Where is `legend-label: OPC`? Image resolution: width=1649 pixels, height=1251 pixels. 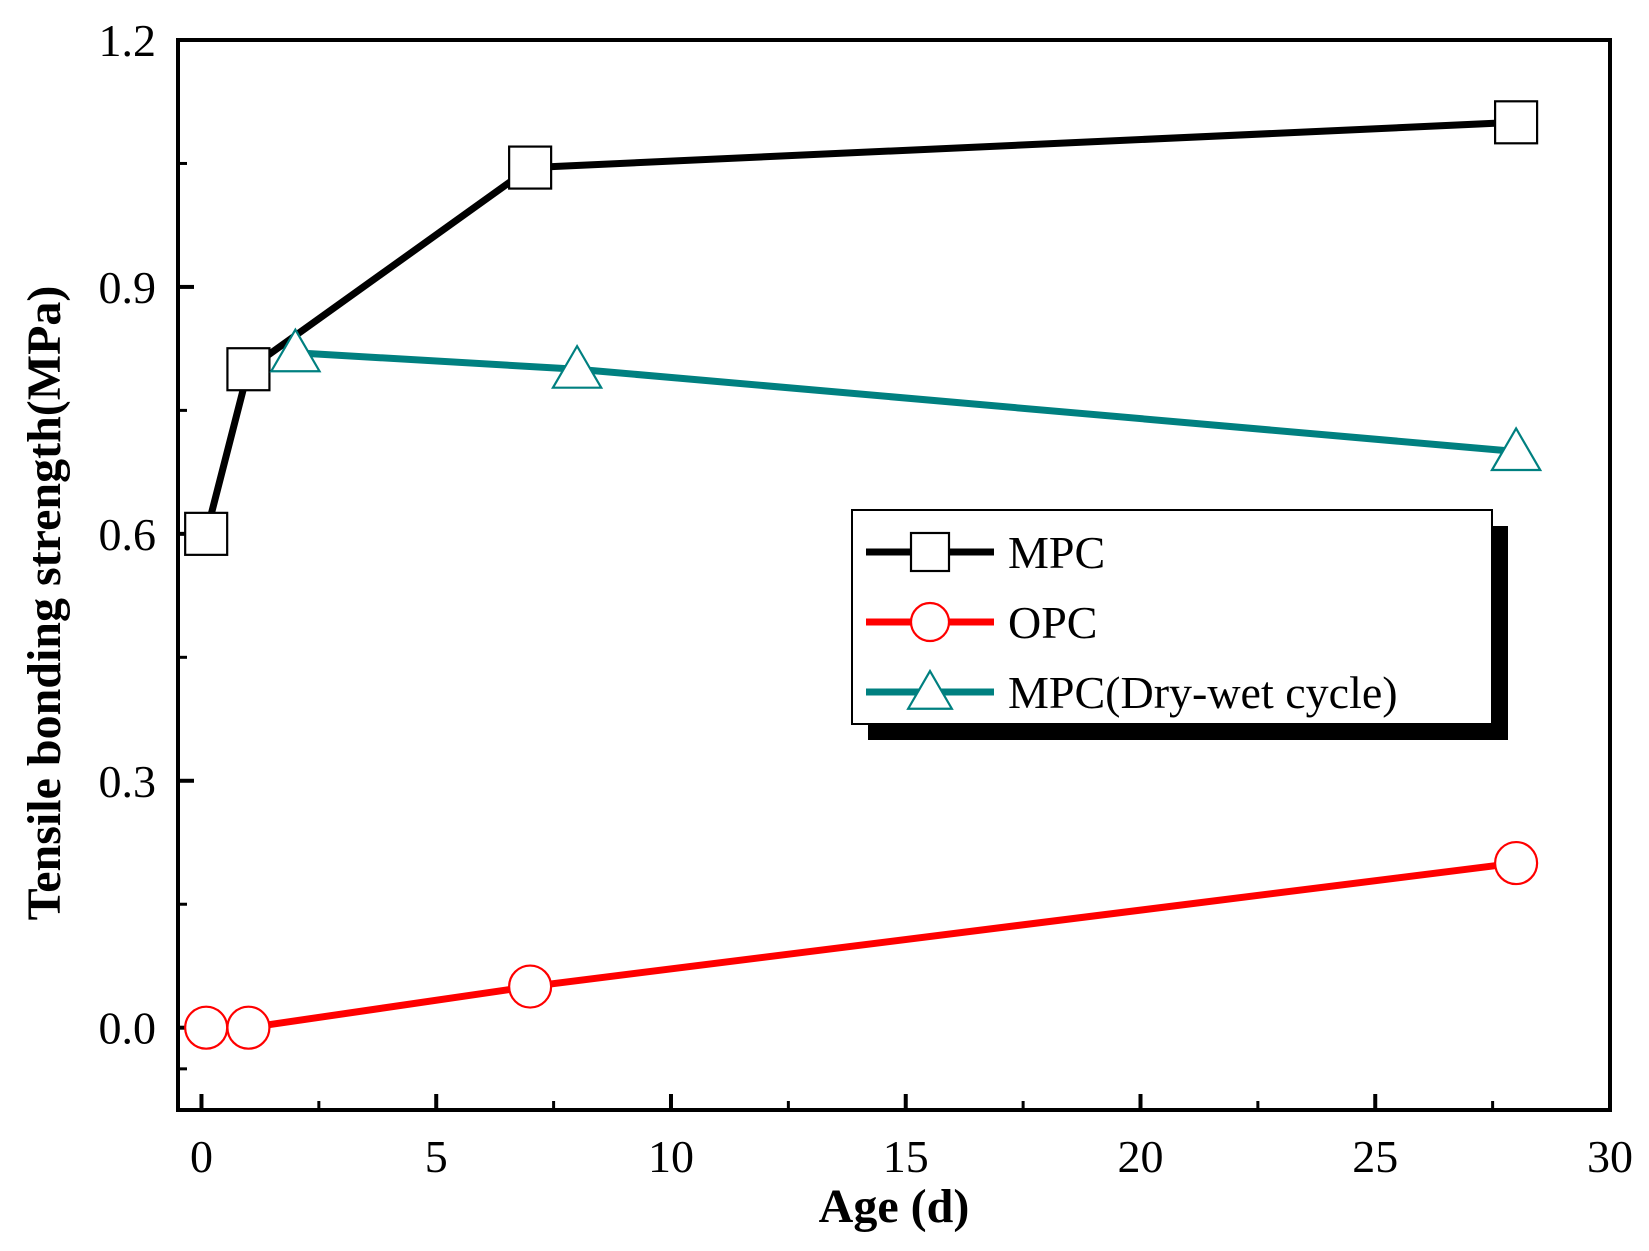 legend-label: OPC is located at coordinates (1052, 622).